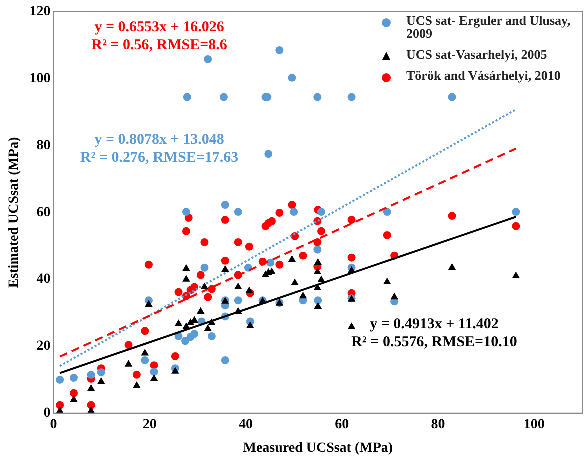 This screenshot has width=587, height=465. Describe the element at coordinates (40, 12) in the screenshot. I see `y-tick-label: 120` at that location.